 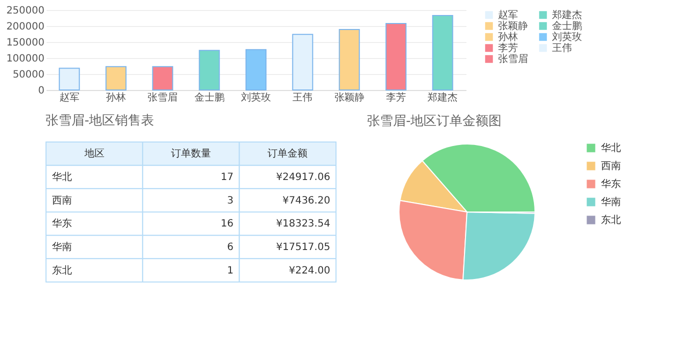 What do you see at coordinates (230, 247) in the screenshot?
I see `text: 6` at bounding box center [230, 247].